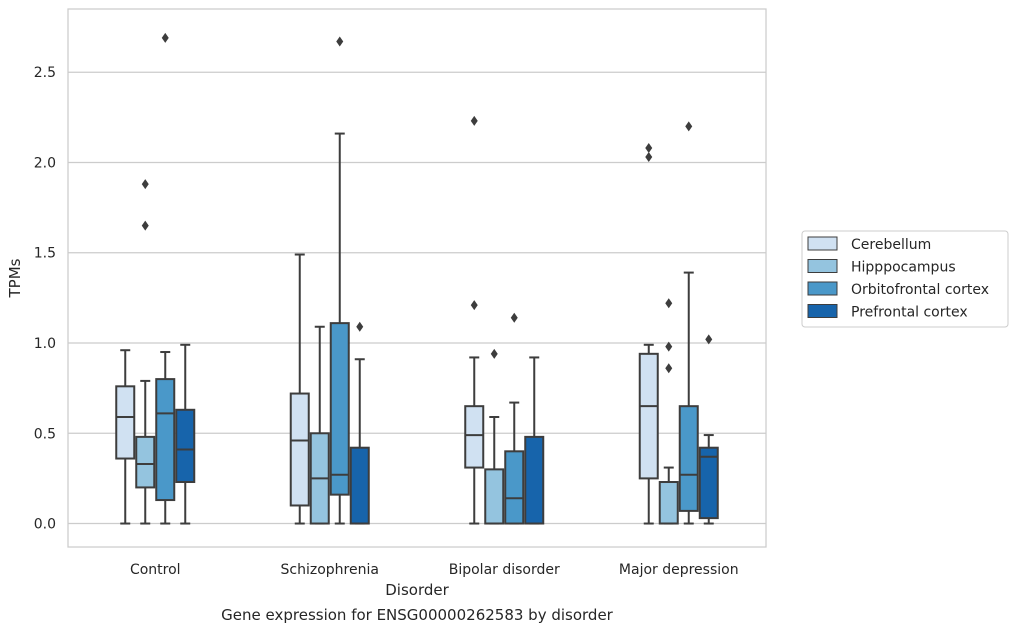  What do you see at coordinates (648, 334) in the screenshot?
I see `box-major-depression-cerebellum` at bounding box center [648, 334].